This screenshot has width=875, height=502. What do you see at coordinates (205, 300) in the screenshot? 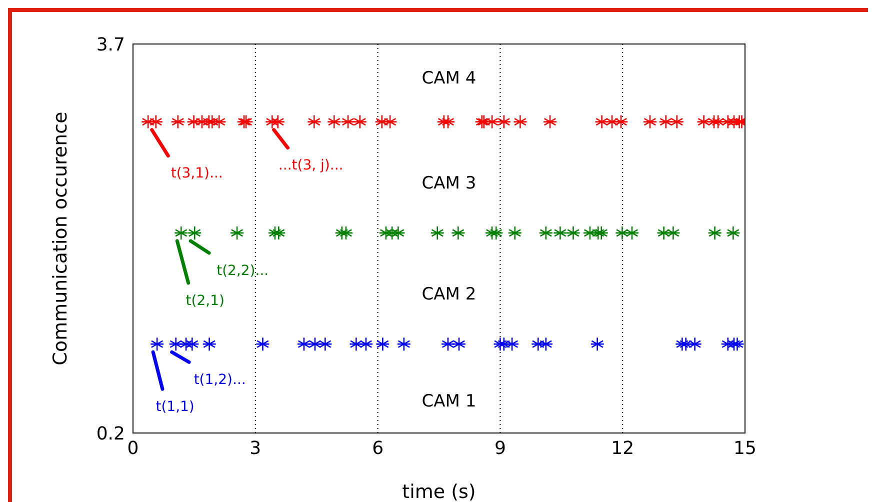
I see `annotation: t(2,1)` at bounding box center [205, 300].